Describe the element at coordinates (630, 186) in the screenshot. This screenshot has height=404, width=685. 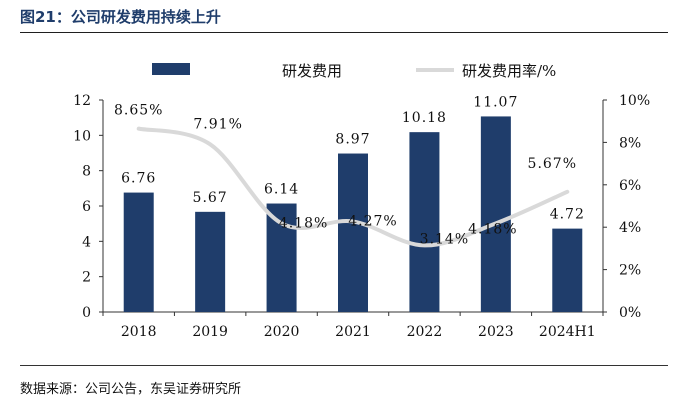
I see `right-tick-label: 6%` at that location.